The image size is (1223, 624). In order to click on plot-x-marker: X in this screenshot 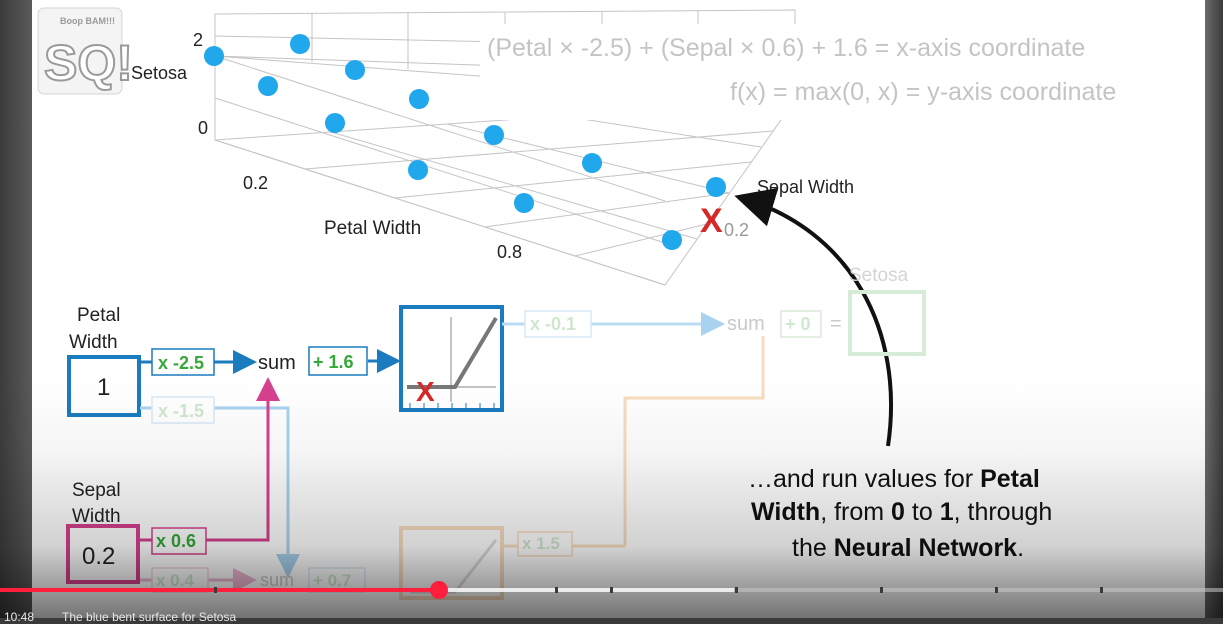, I will do `click(711, 221)`.